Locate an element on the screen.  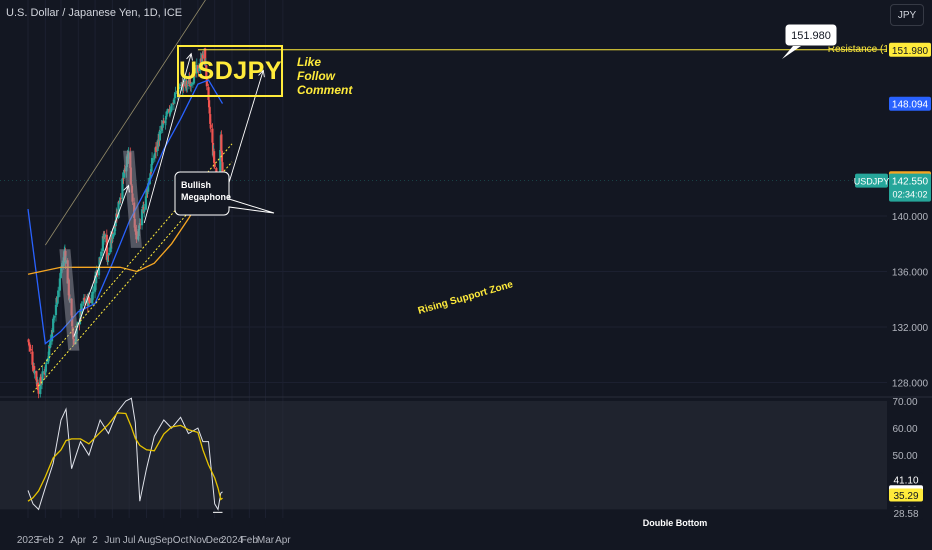
last-price-tag: 142.550 is located at coordinates (910, 182).